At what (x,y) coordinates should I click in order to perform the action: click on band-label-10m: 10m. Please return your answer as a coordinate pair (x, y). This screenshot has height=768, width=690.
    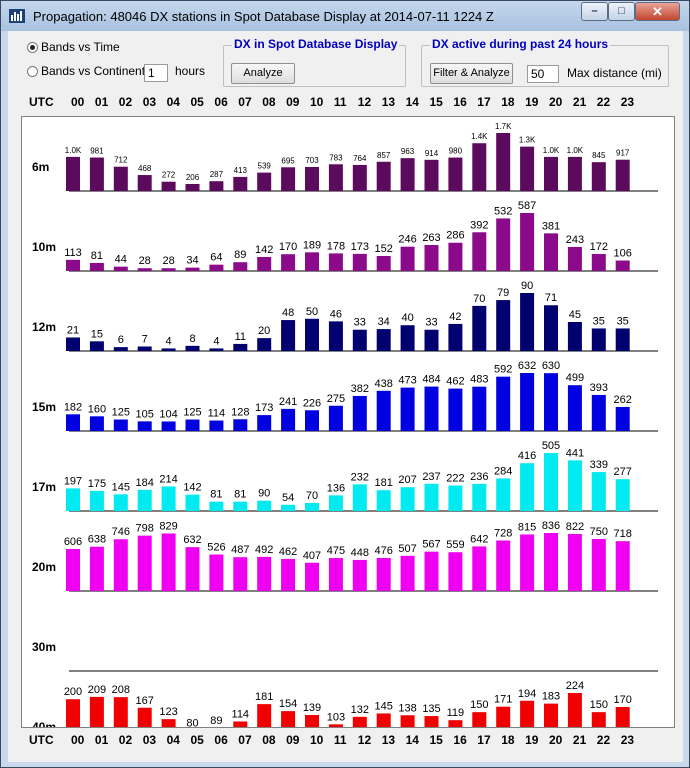
    Looking at the image, I should click on (44, 247).